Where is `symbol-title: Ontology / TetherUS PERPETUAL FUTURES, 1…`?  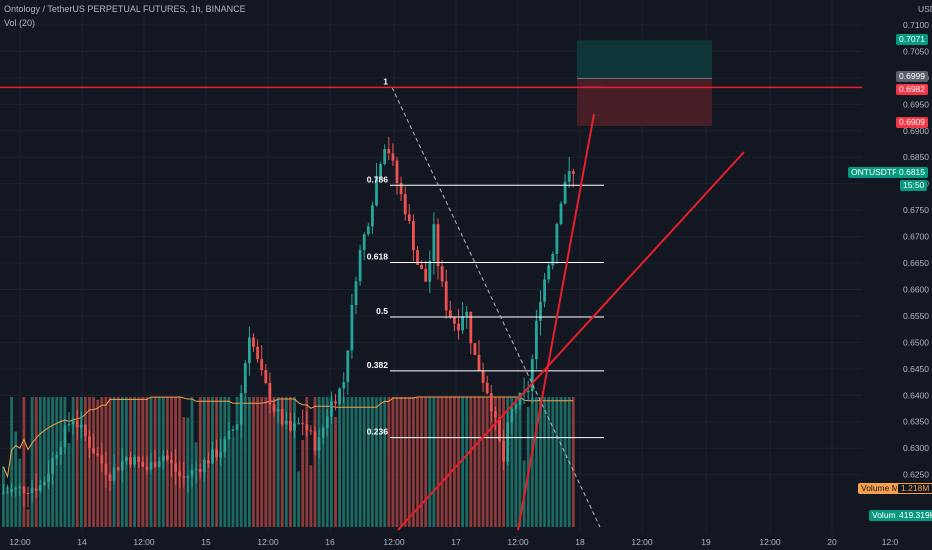
symbol-title: Ontology / TetherUS PERPETUAL FUTURES, 1… is located at coordinates (125, 9).